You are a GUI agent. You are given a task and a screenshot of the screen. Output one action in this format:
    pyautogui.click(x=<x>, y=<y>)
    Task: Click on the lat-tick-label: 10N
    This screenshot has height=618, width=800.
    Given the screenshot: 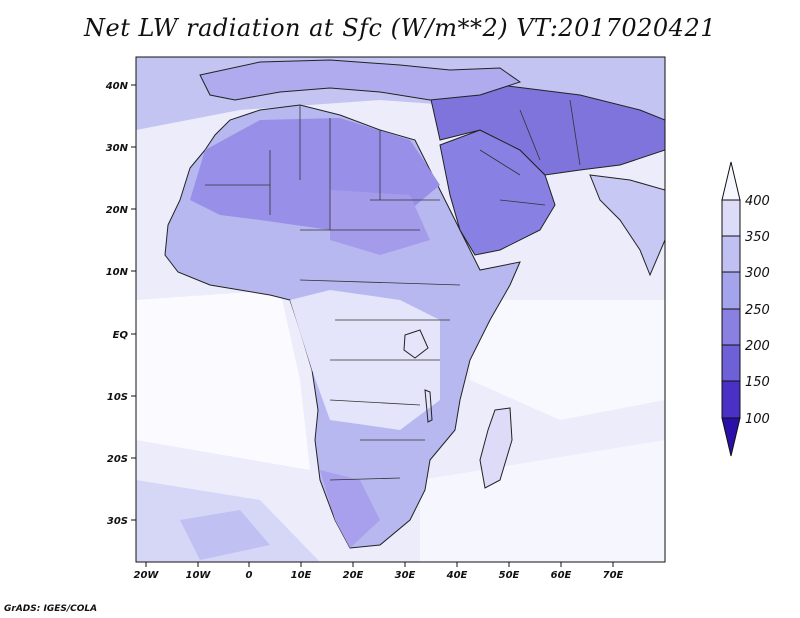 What is the action you would take?
    pyautogui.click(x=117, y=272)
    